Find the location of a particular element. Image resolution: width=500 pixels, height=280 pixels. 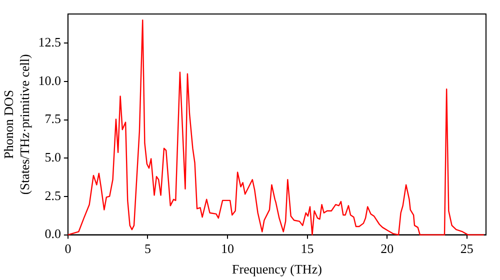

x-tick-label: 10 is located at coordinates (227, 248).